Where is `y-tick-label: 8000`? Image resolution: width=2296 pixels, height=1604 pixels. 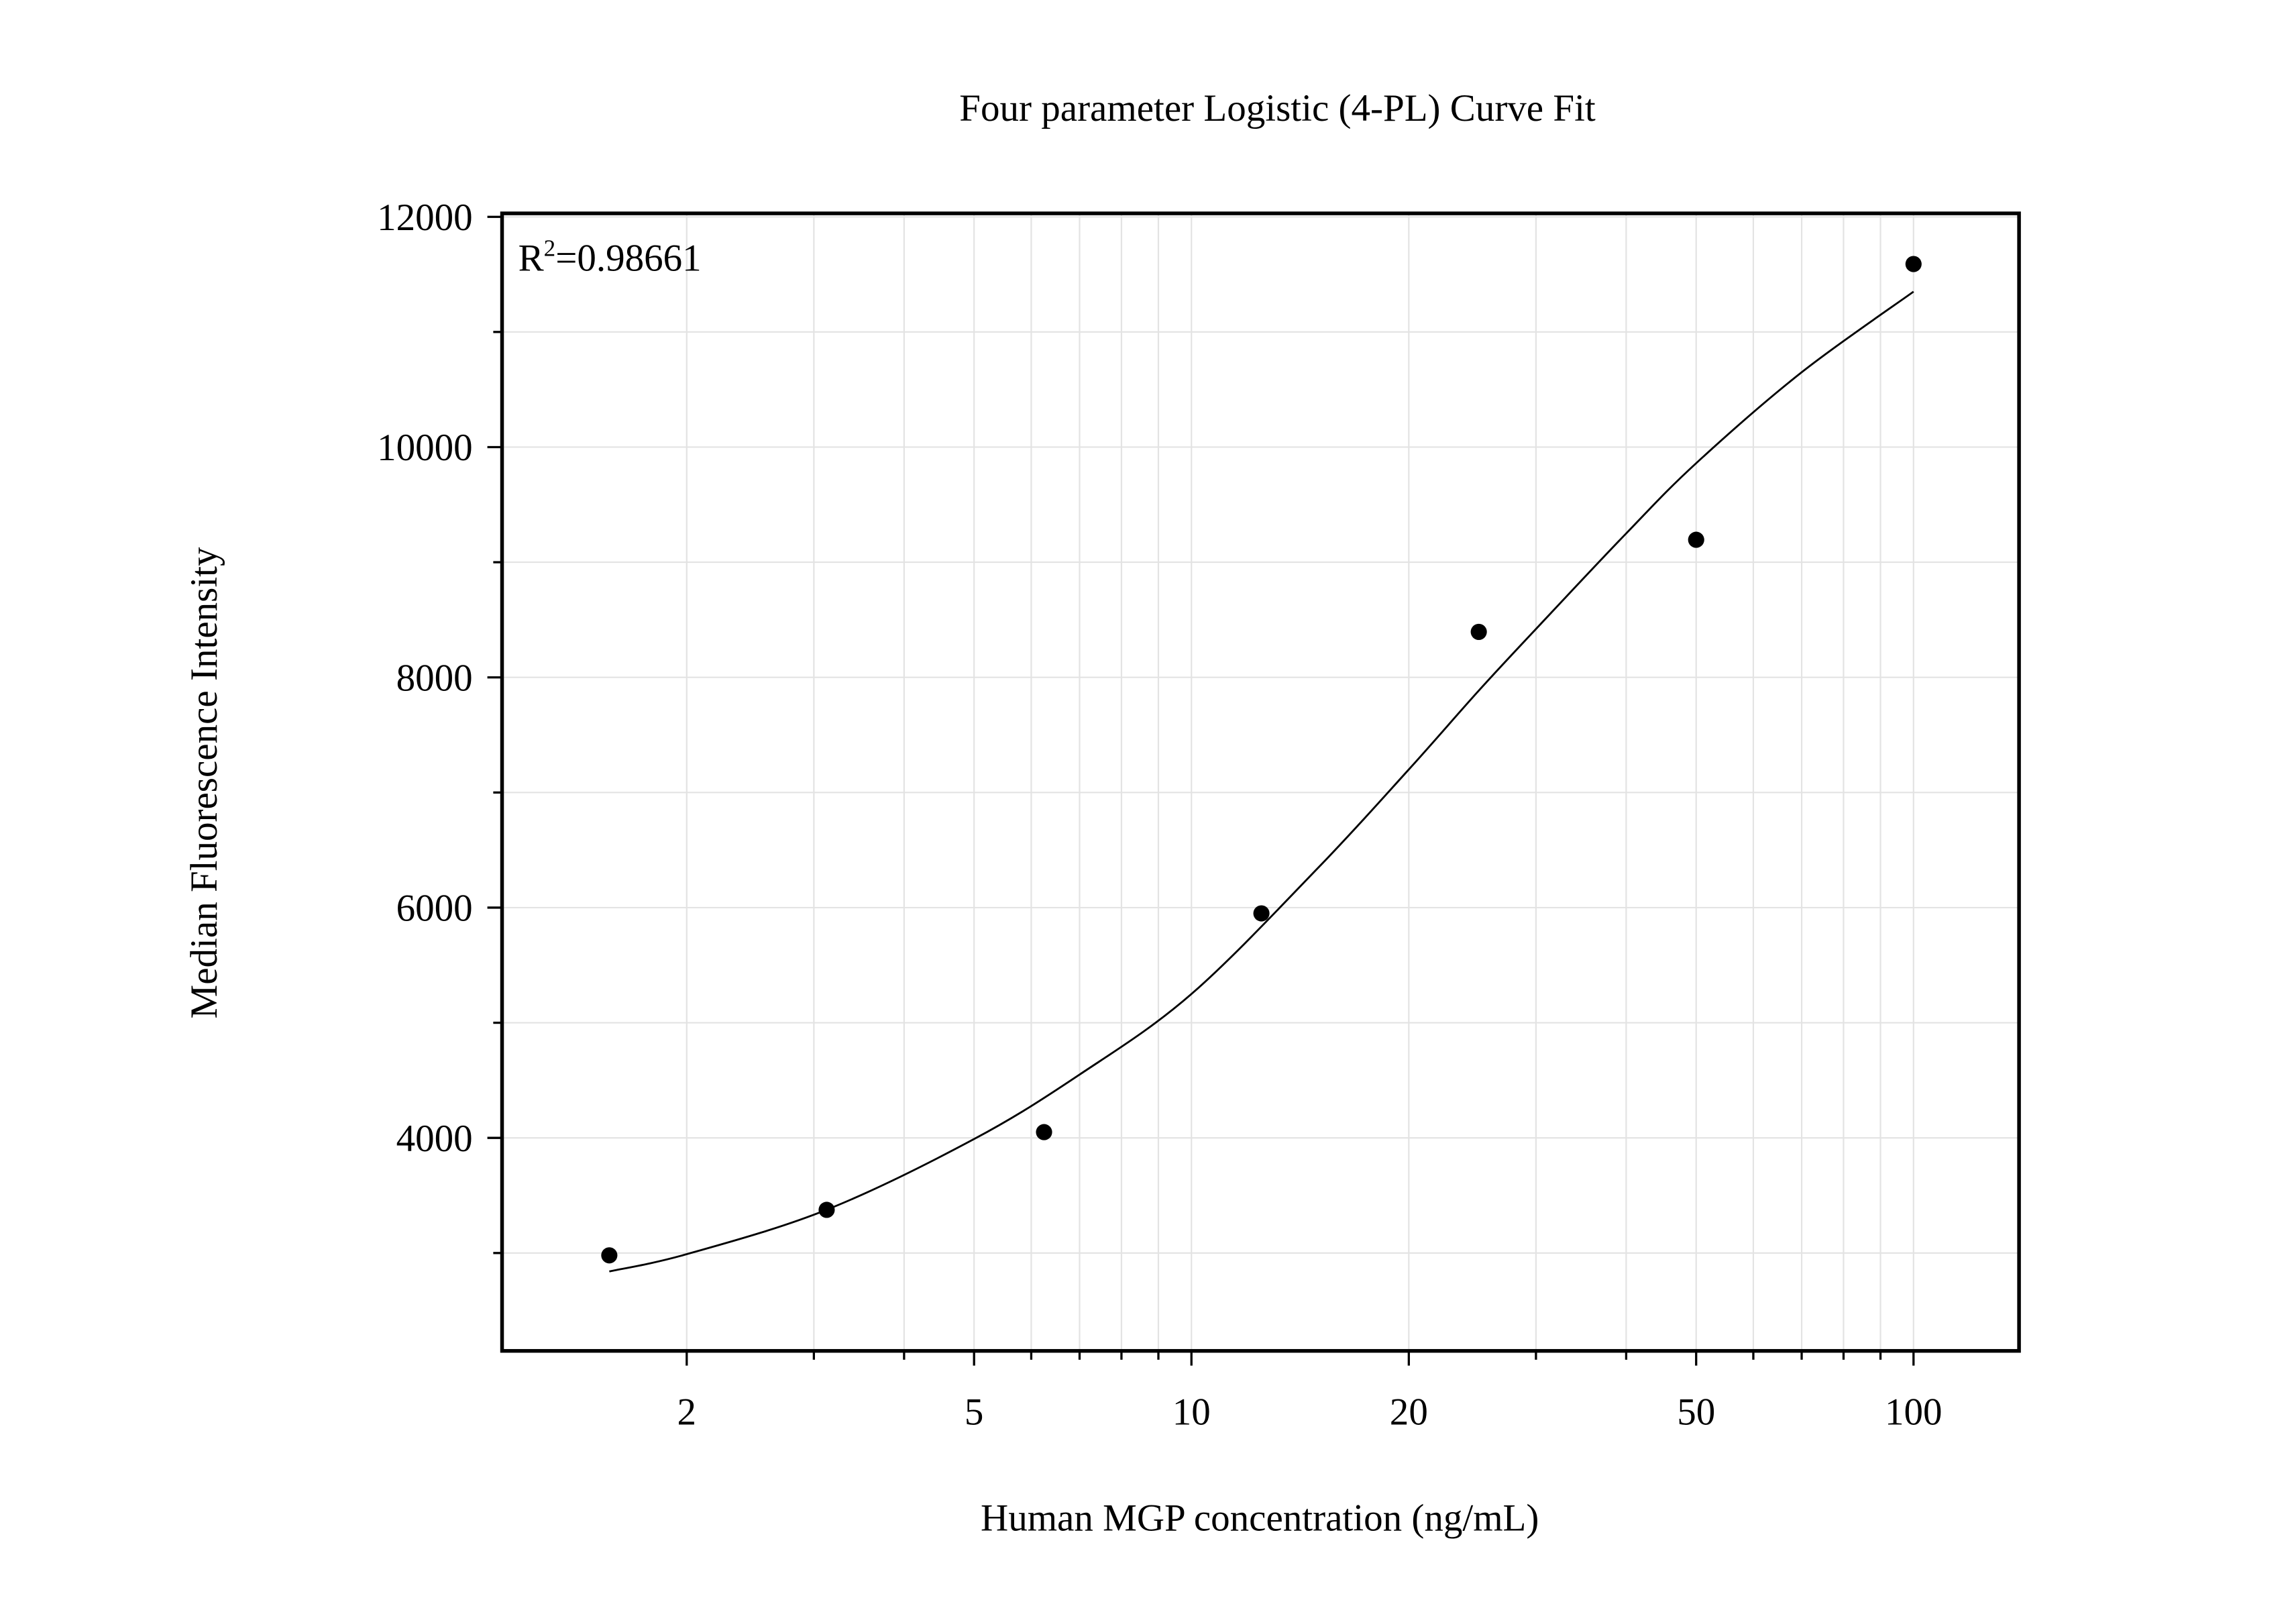 y-tick-label: 8000 is located at coordinates (434, 678).